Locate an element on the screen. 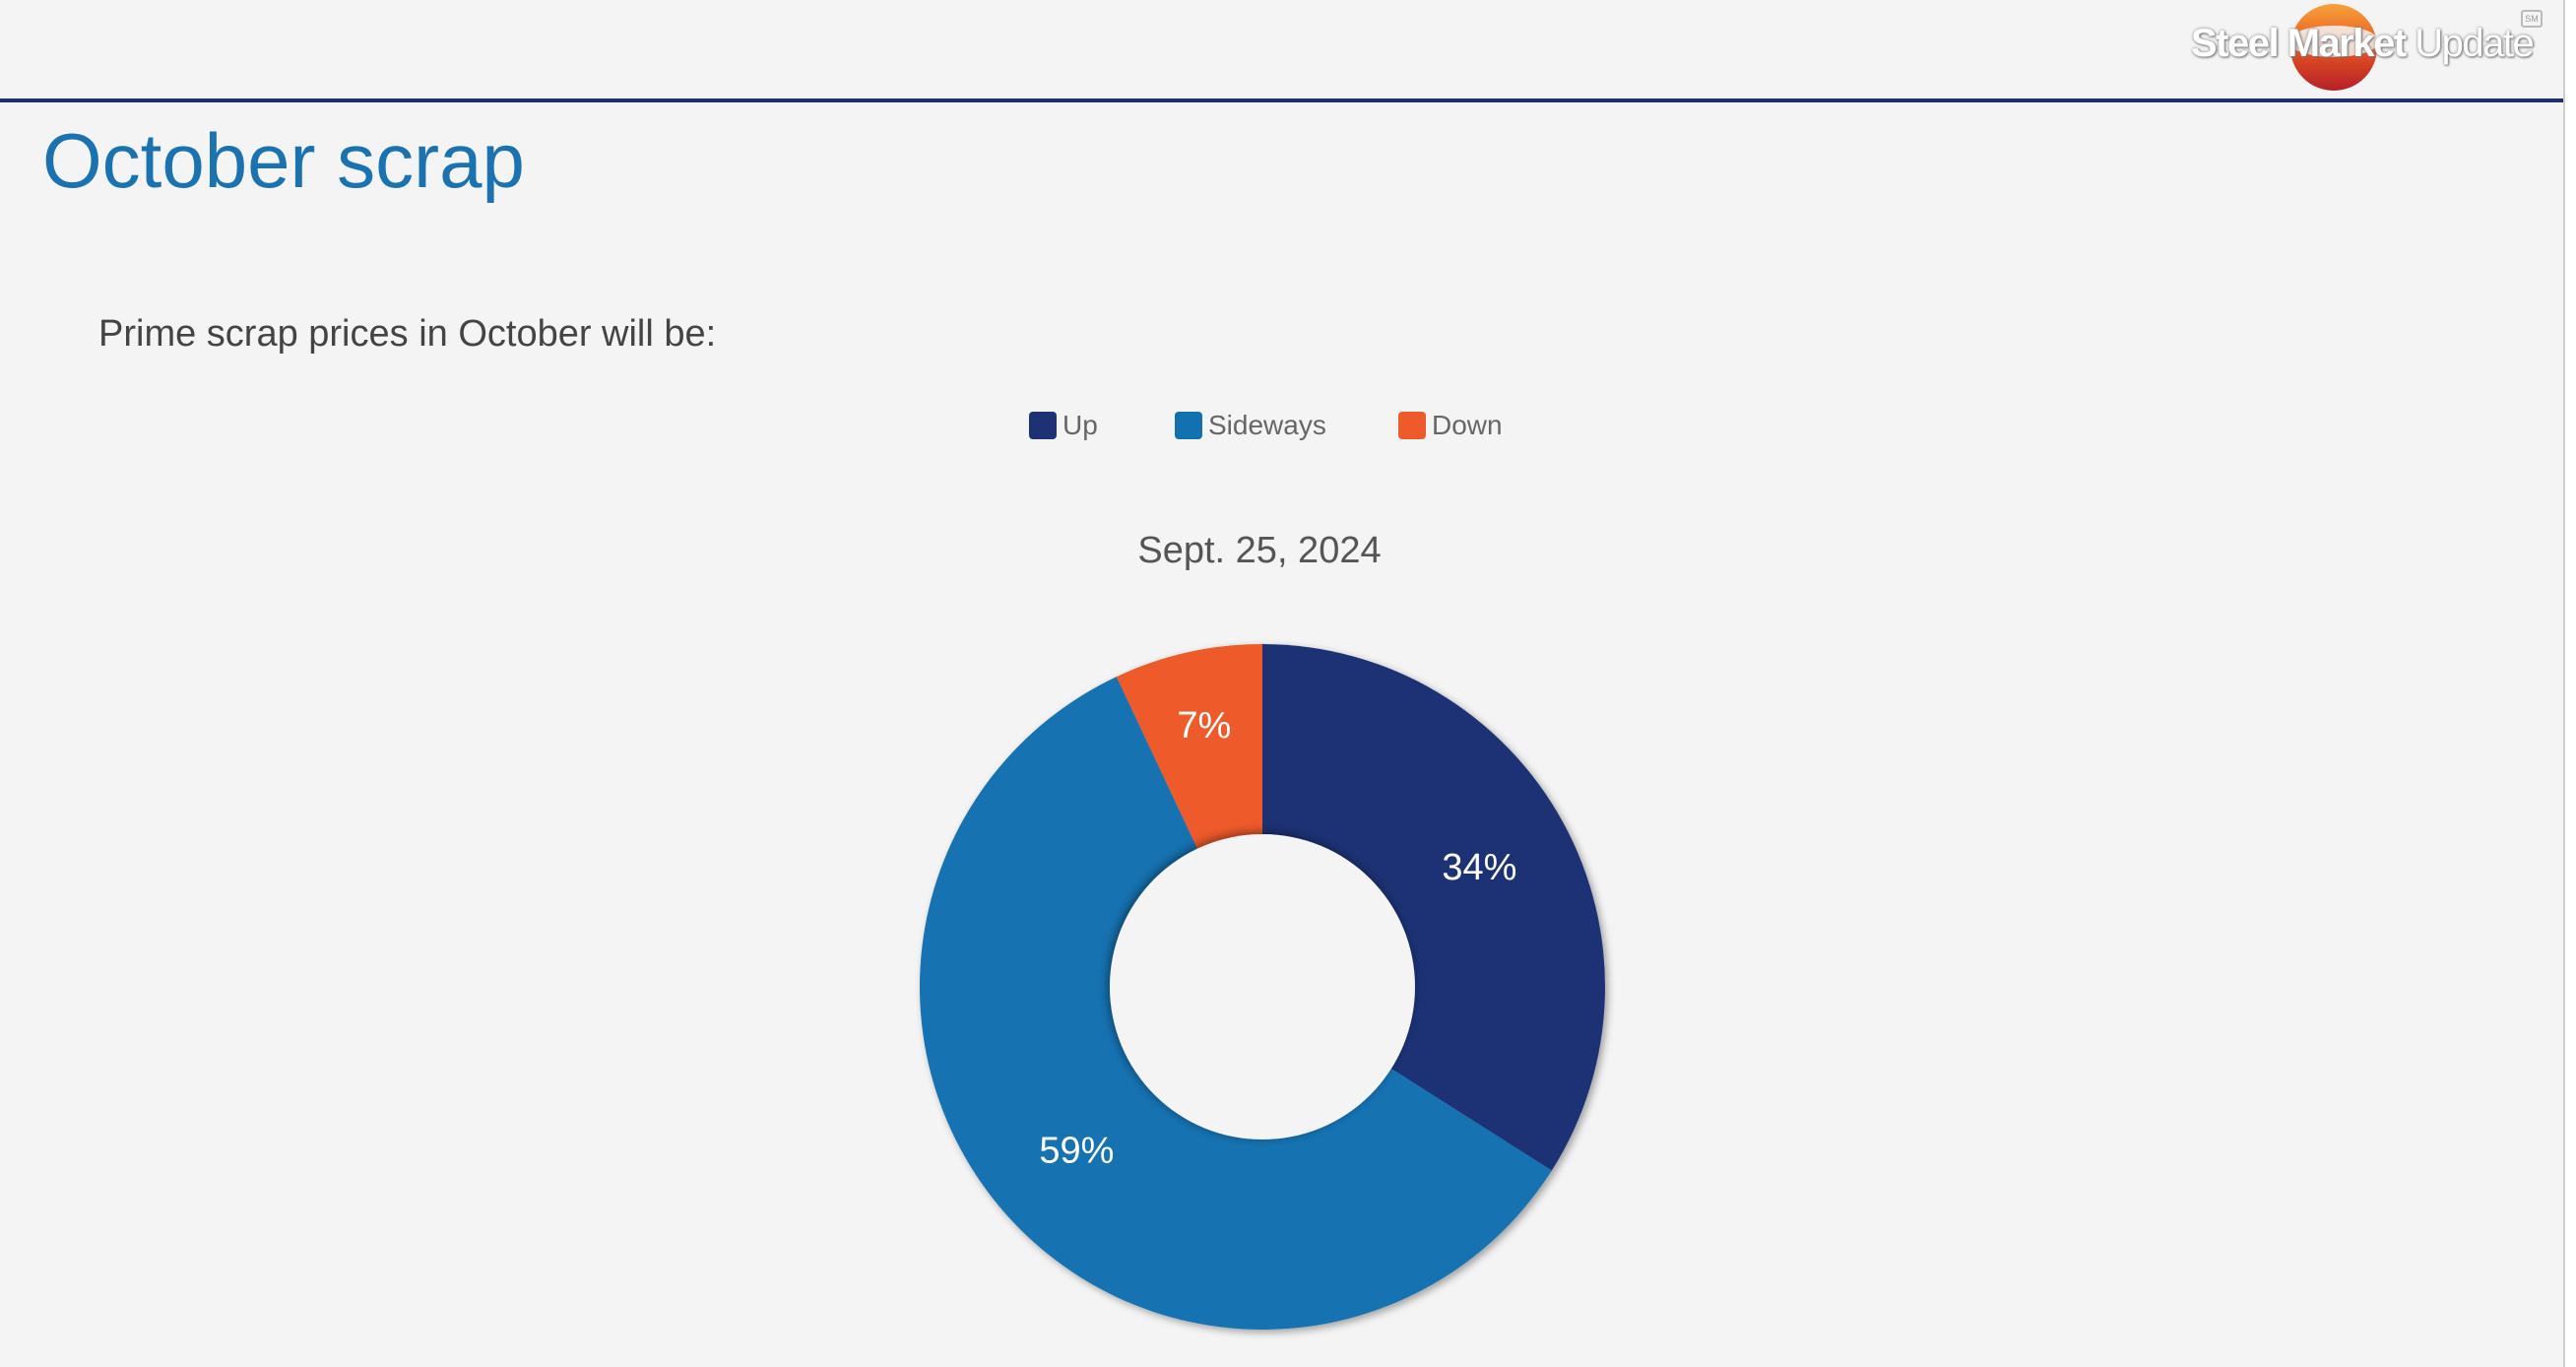 This screenshot has height=1367, width=2576. header-rule is located at coordinates (1281, 100).